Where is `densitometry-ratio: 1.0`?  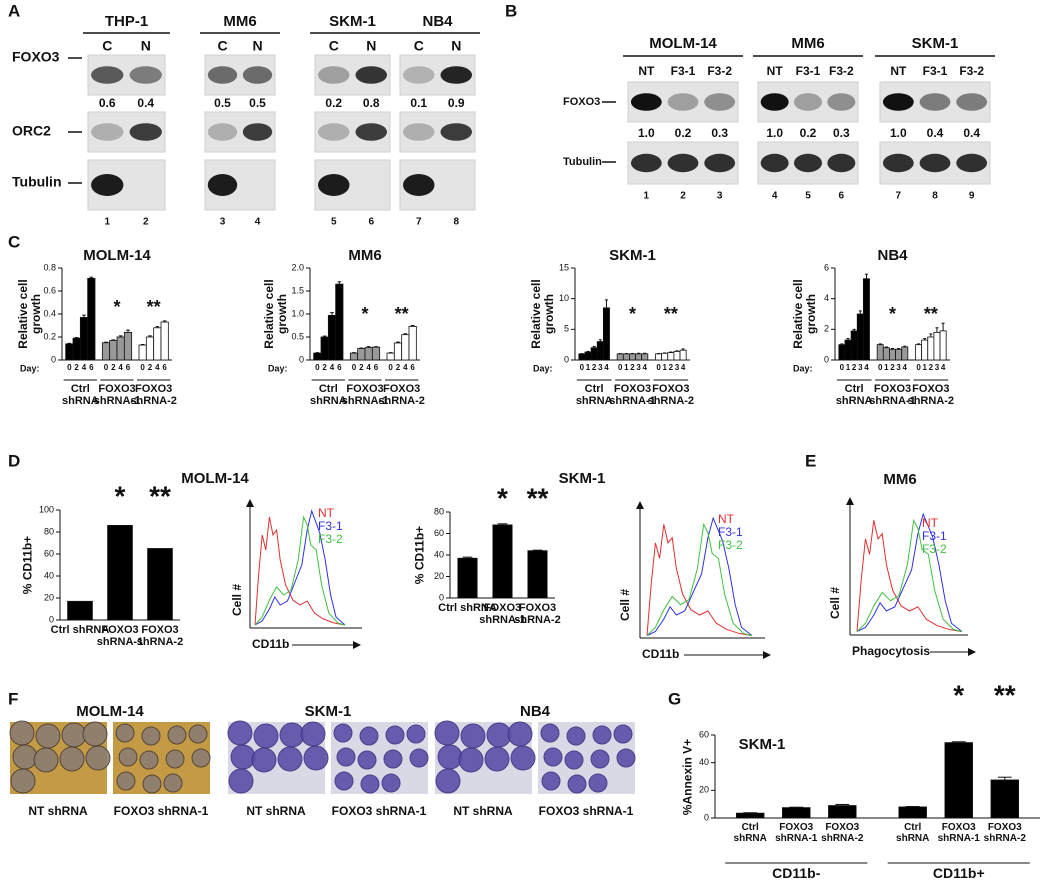
densitometry-ratio: 1.0 is located at coordinates (898, 133).